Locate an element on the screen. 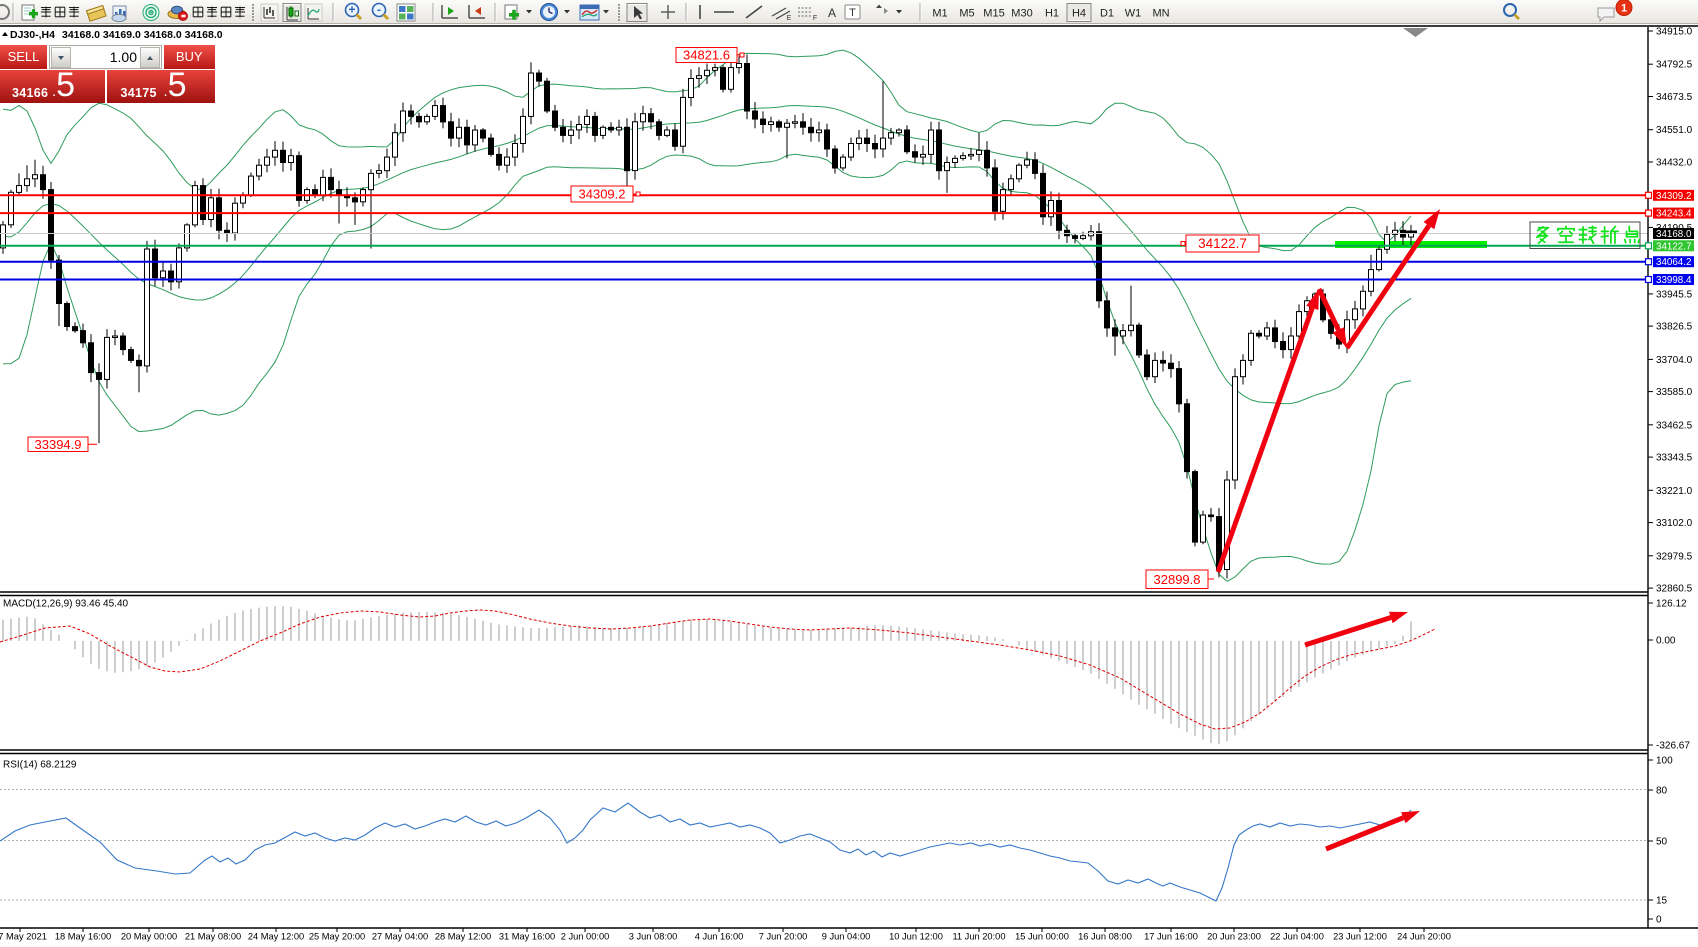 Image resolution: width=1698 pixels, height=947 pixels. svg-text: 24 Jun 20:00 is located at coordinates (1424, 937).